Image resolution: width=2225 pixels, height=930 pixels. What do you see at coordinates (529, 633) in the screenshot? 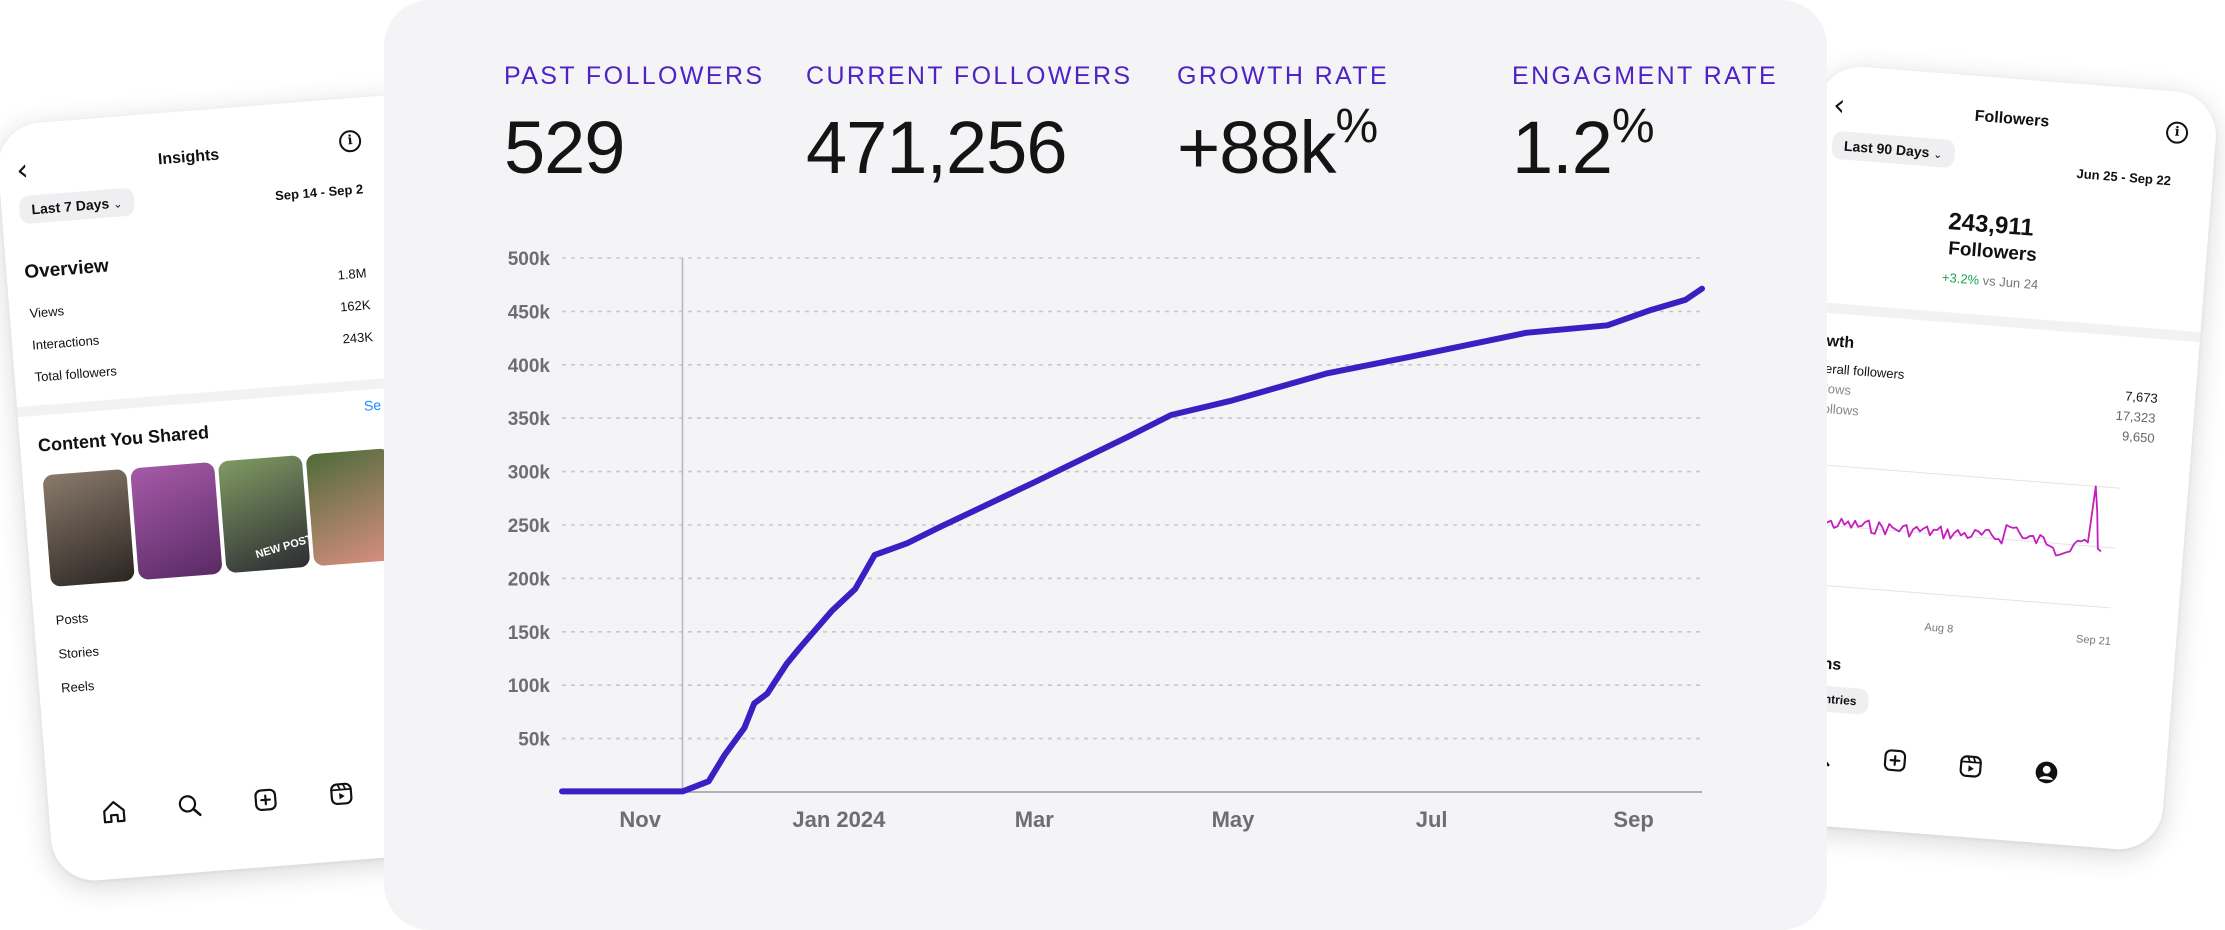
I see `y-tick-label: 150k` at bounding box center [529, 633].